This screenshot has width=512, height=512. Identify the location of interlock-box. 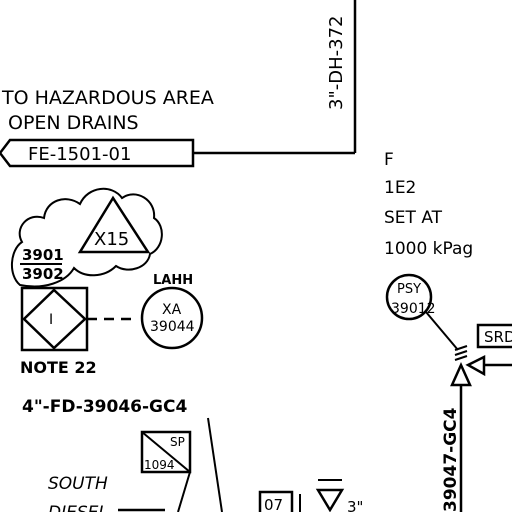
(54, 319).